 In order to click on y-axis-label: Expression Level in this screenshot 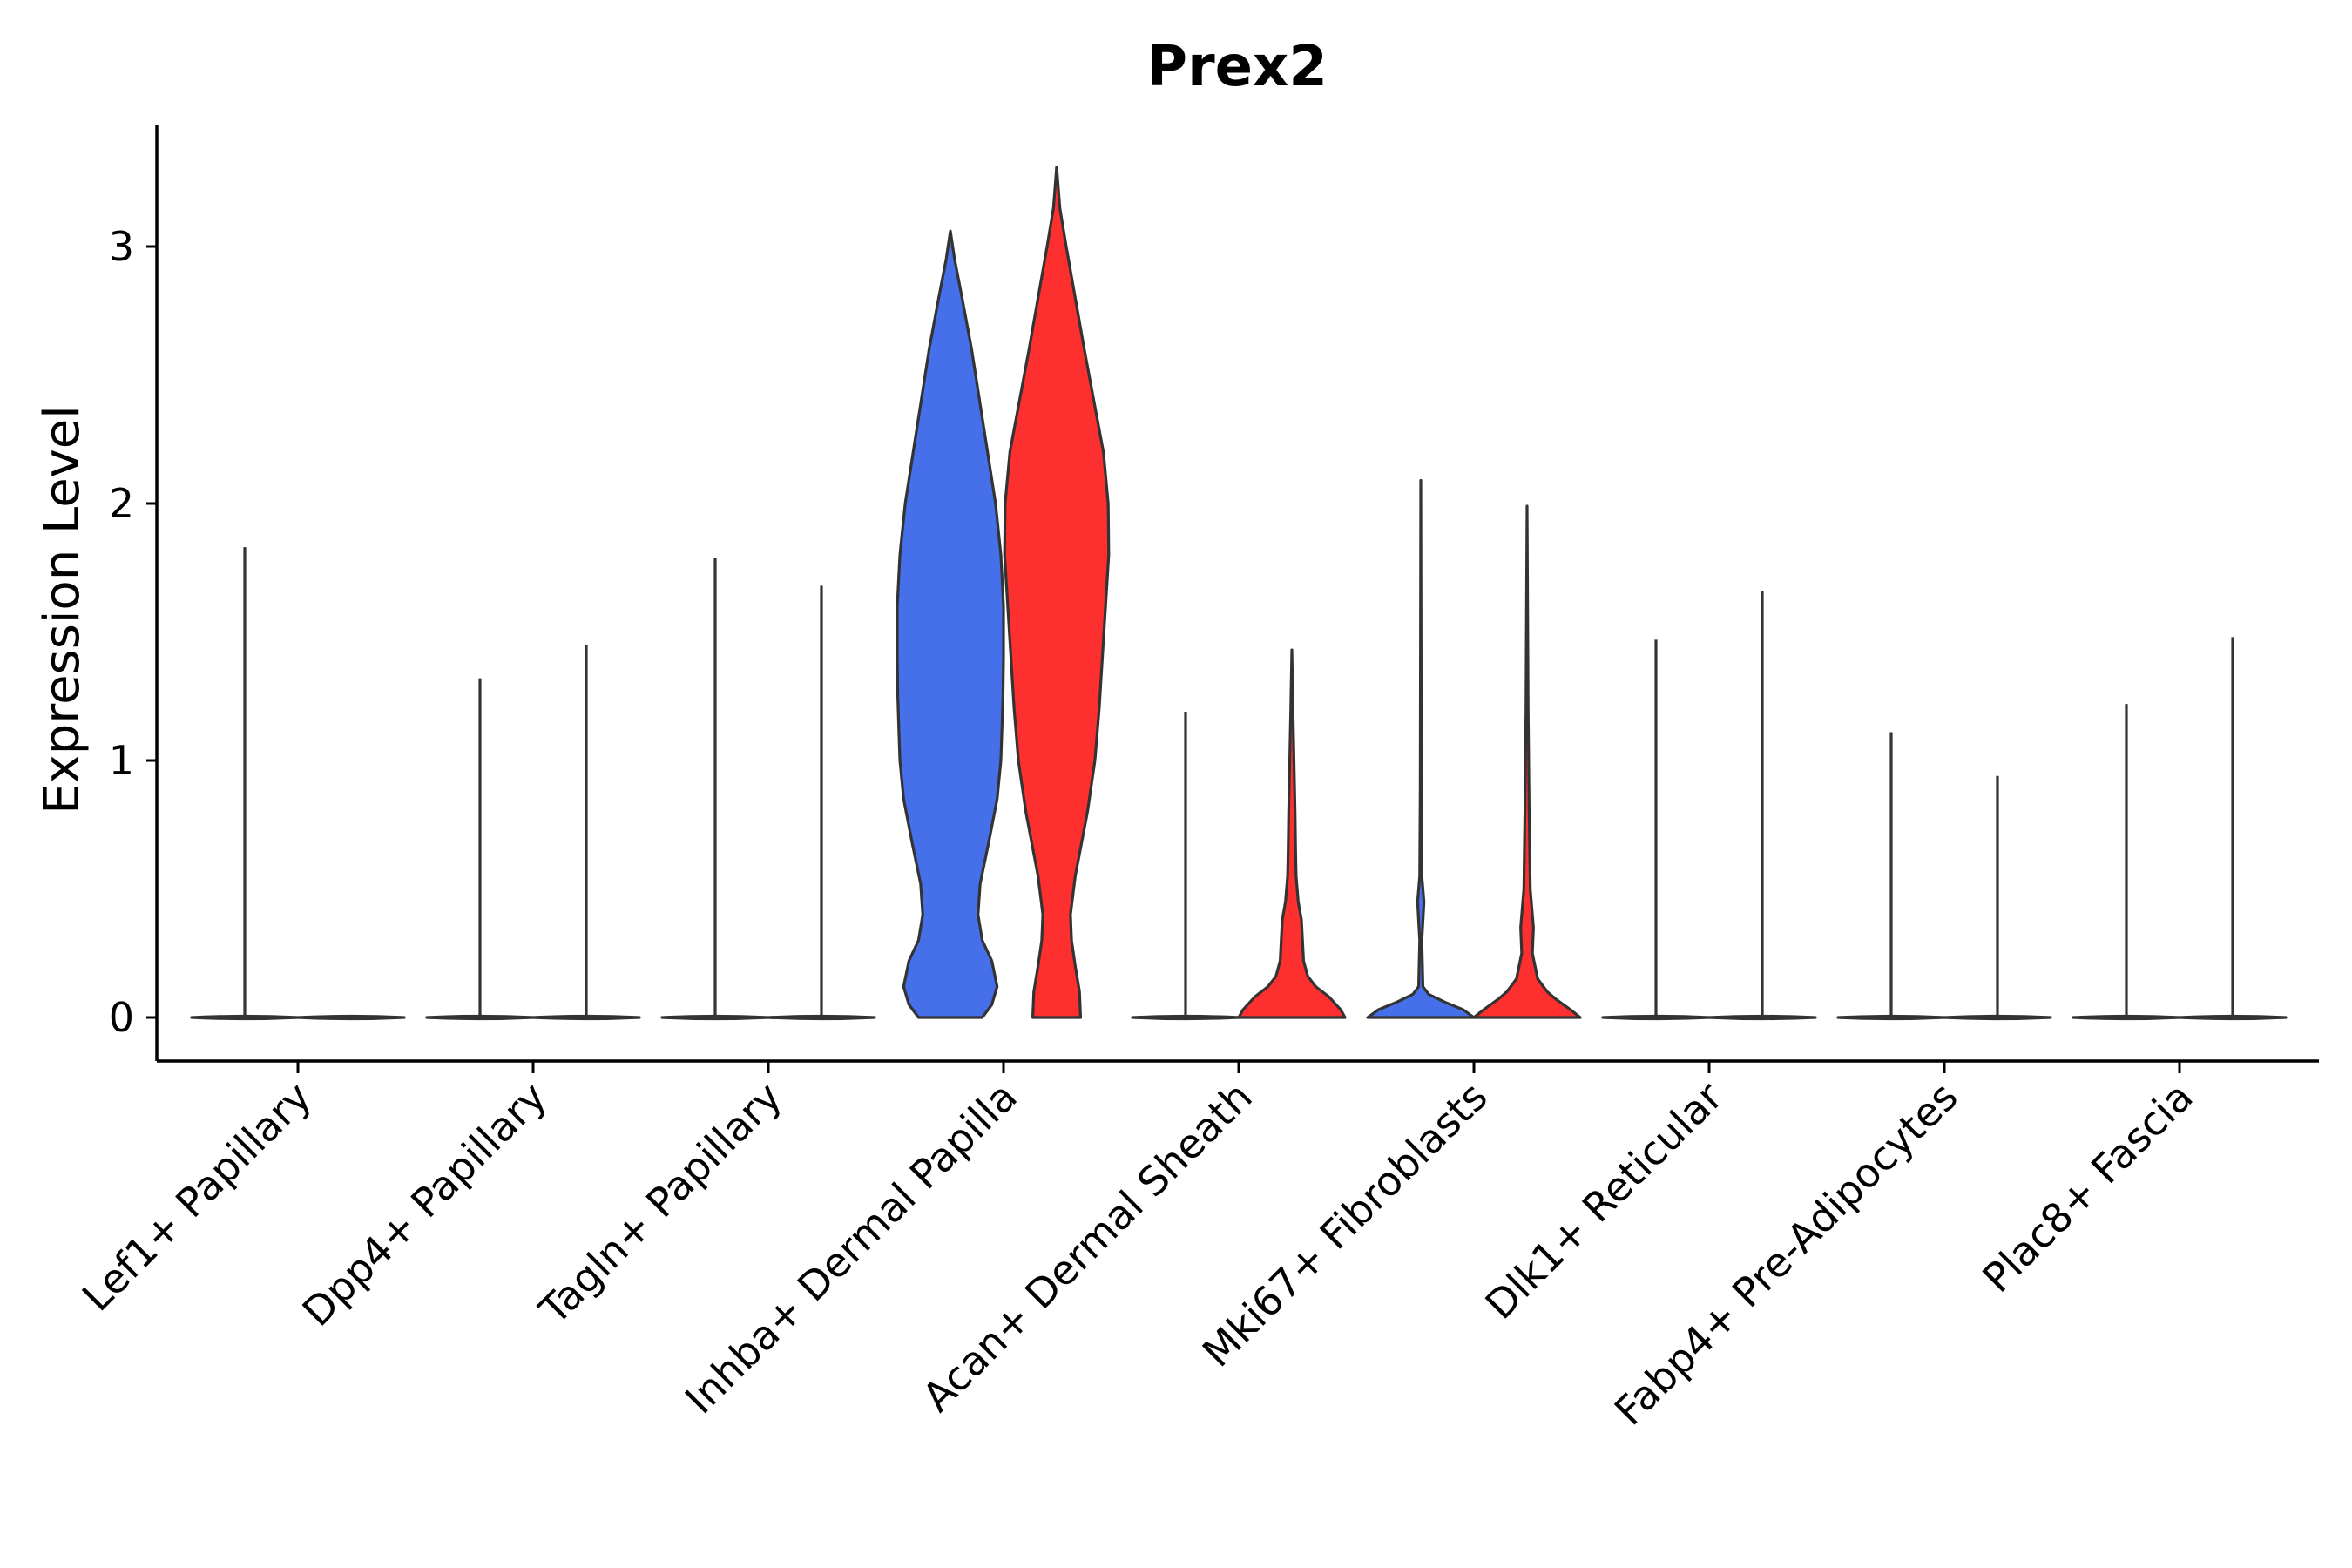, I will do `click(62, 609)`.